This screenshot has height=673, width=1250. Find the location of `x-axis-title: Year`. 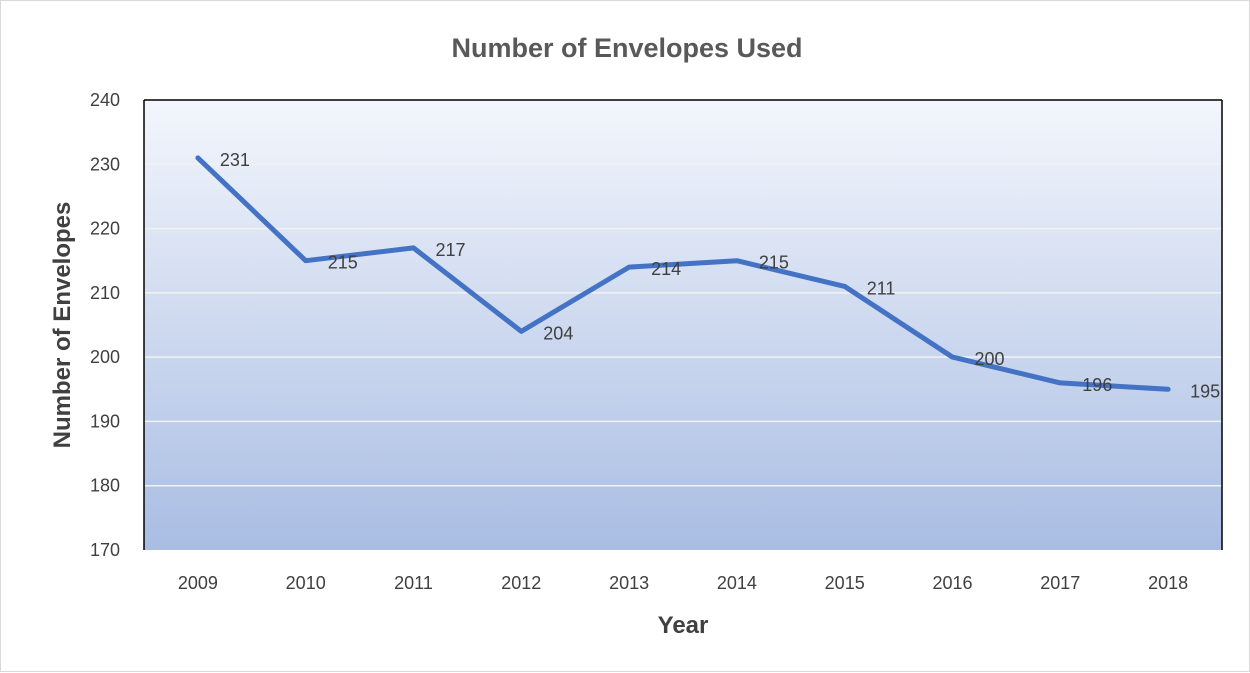

x-axis-title: Year is located at coordinates (683, 625).